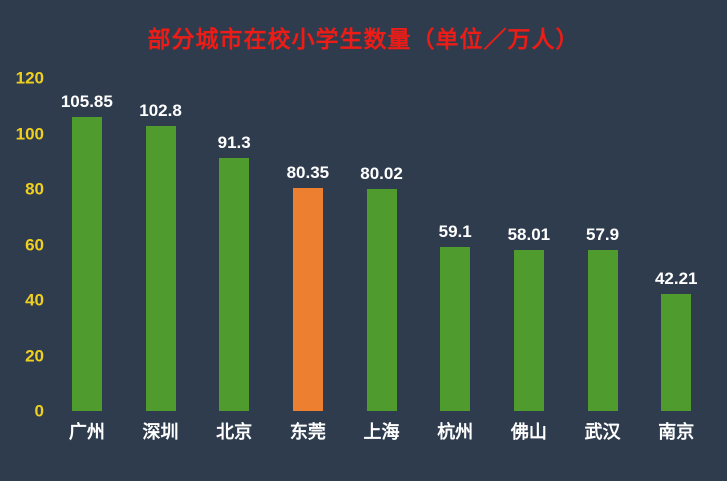 This screenshot has height=481, width=727. Describe the element at coordinates (34, 355) in the screenshot. I see `y-tick-label: 20` at that location.